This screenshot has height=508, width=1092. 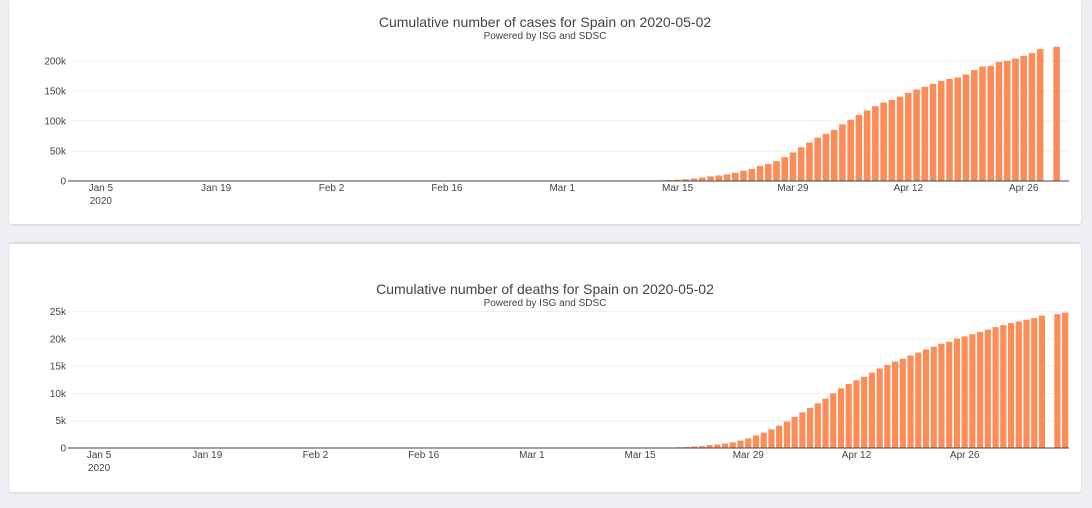 I want to click on deaths-x-tick-label: Apr 12, so click(x=857, y=455).